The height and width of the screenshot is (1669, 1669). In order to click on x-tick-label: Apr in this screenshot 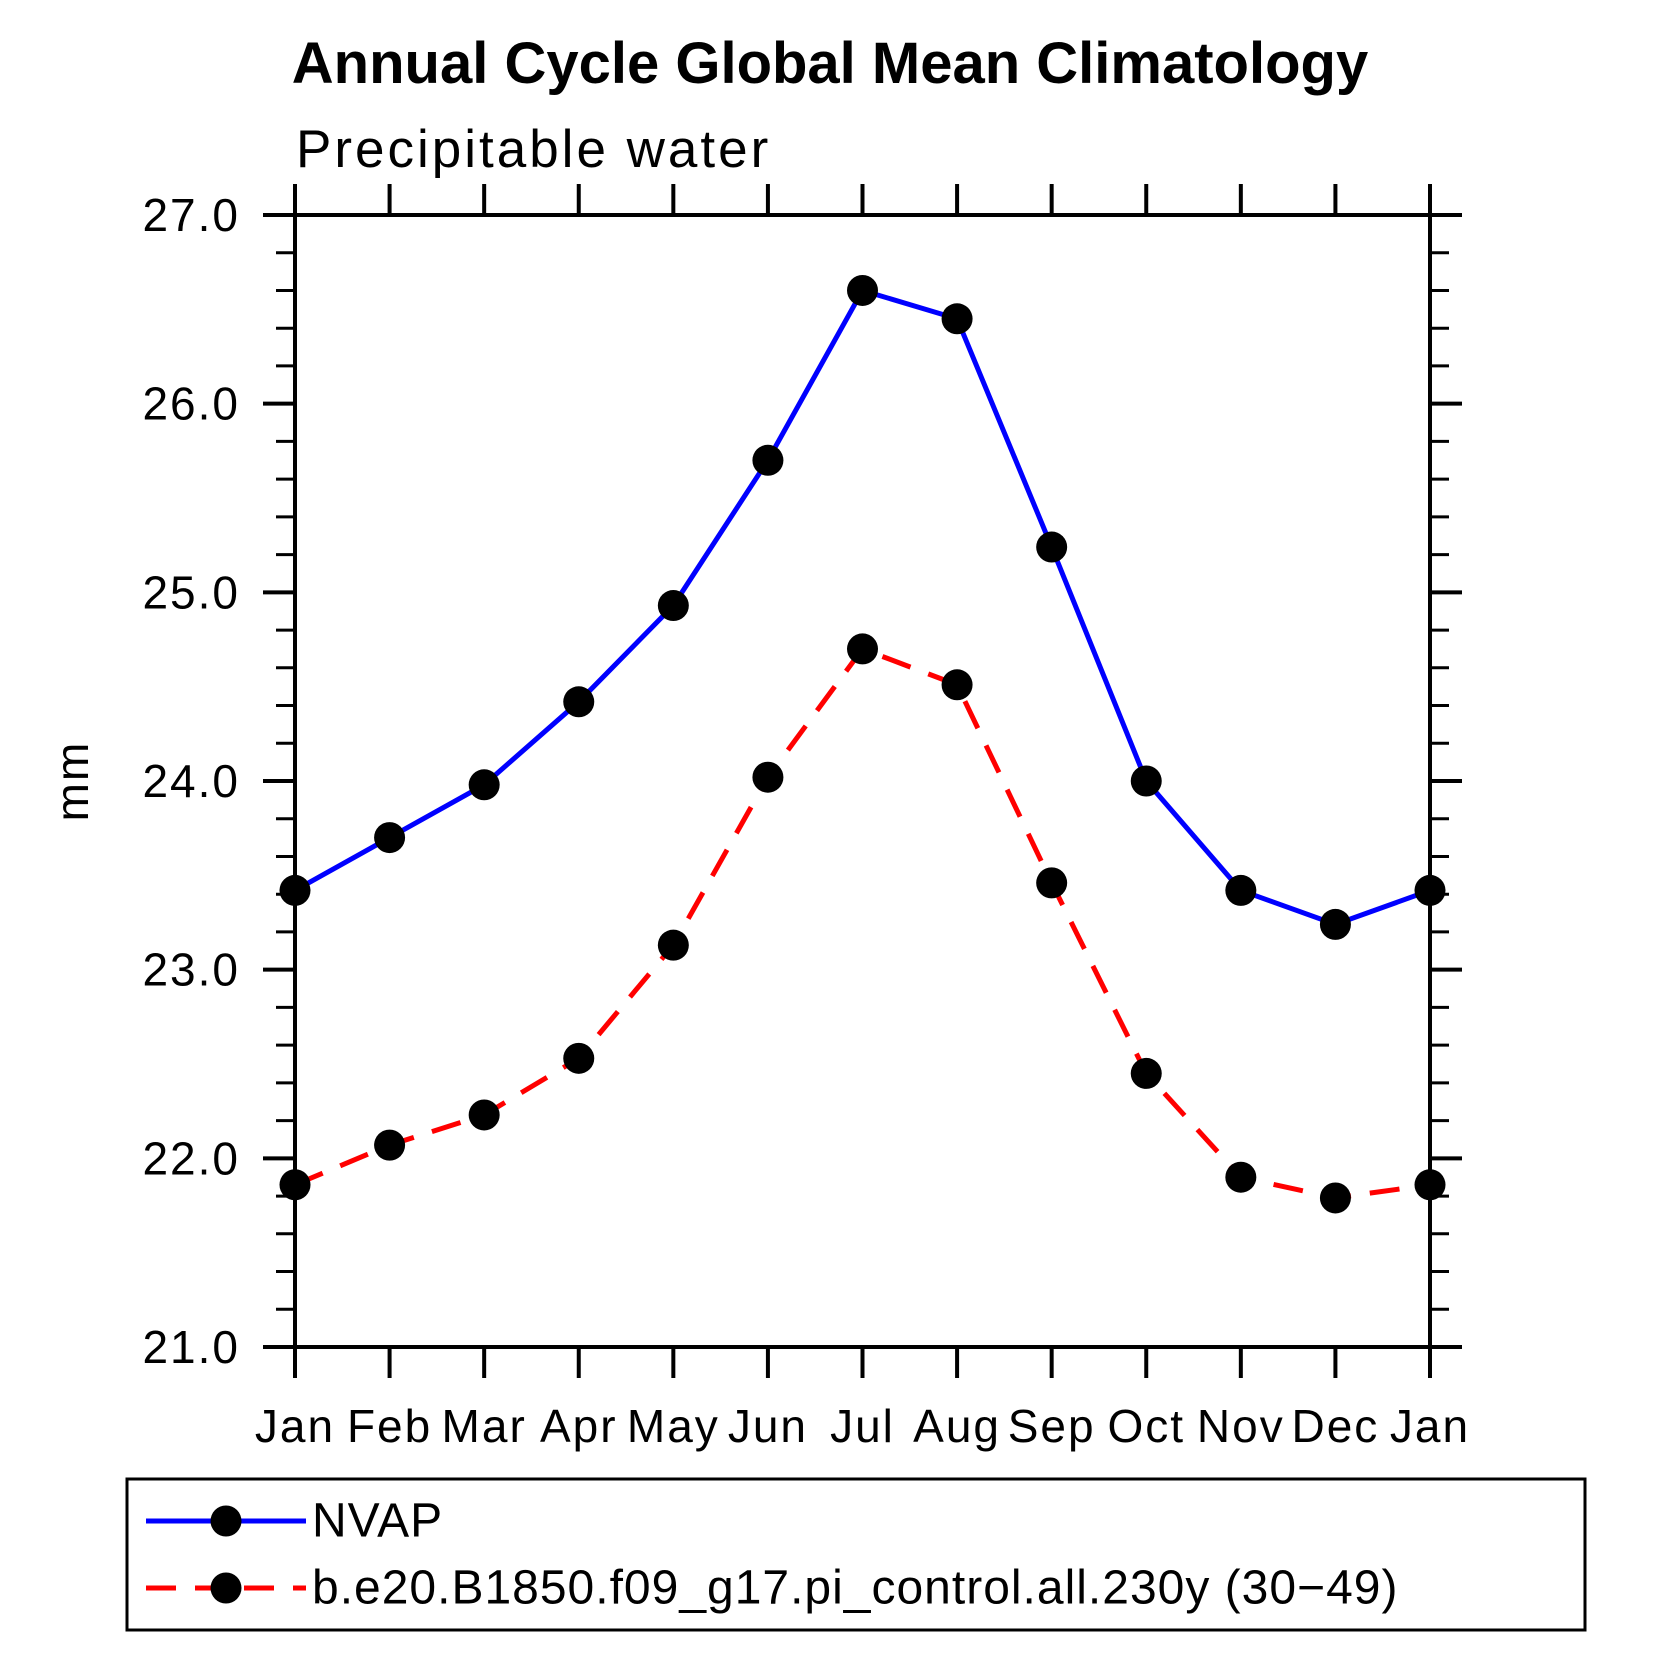, I will do `click(579, 1426)`.